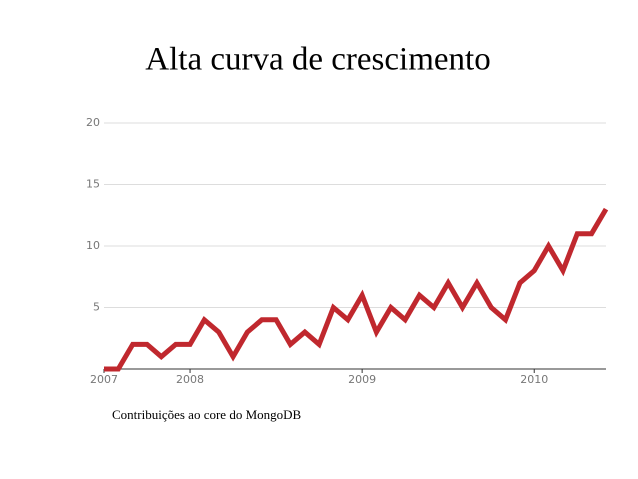 Image resolution: width=638 pixels, height=479 pixels. Describe the element at coordinates (93, 184) in the screenshot. I see `y-tick-label: 15` at that location.